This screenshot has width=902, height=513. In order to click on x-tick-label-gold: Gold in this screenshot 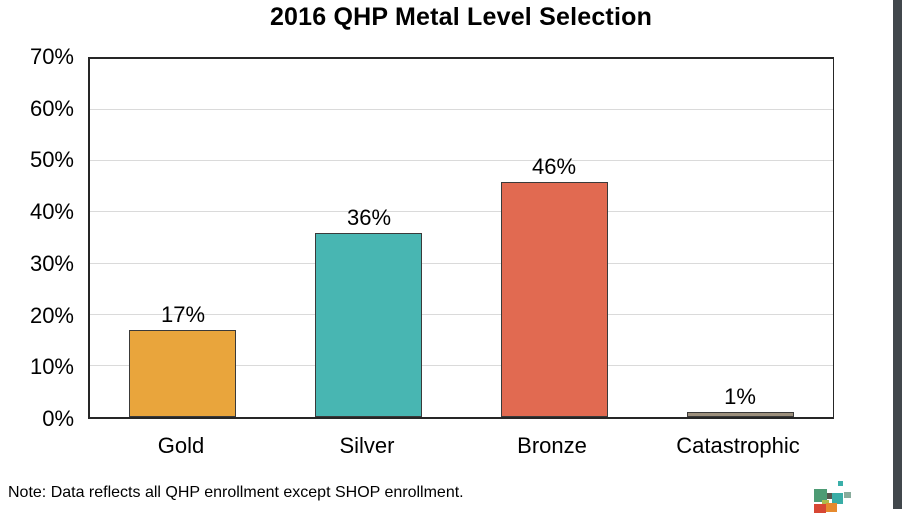, I will do `click(181, 445)`.